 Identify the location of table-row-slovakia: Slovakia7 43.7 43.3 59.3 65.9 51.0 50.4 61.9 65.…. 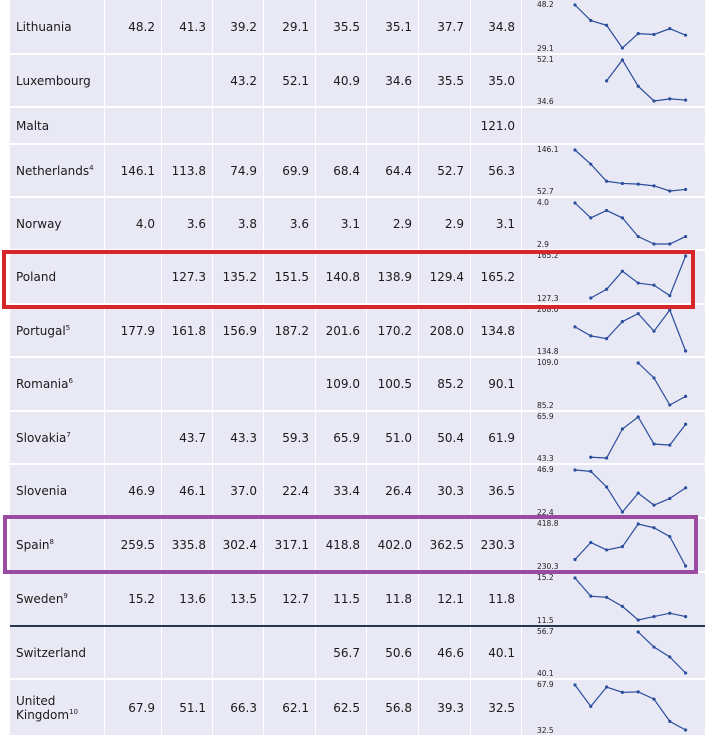
(357, 438).